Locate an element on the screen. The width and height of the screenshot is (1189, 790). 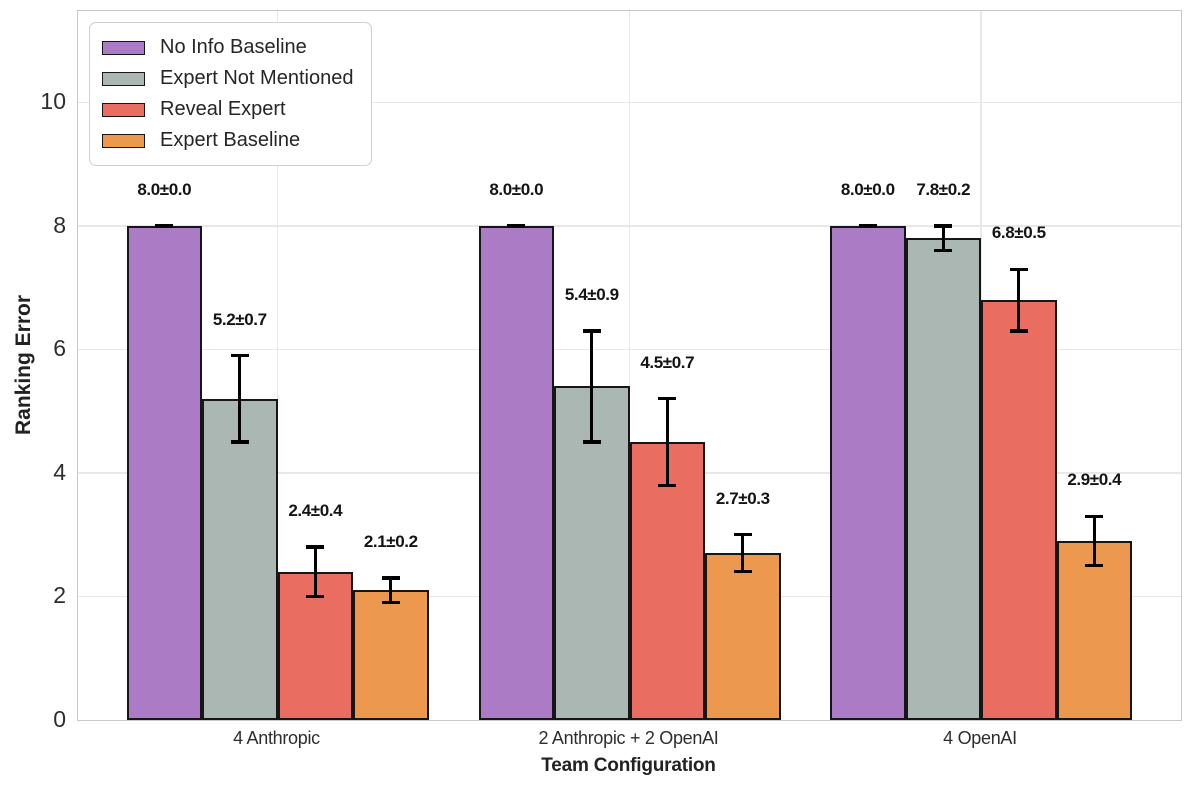
x-axis-label: Team Configuration is located at coordinates (628, 765).